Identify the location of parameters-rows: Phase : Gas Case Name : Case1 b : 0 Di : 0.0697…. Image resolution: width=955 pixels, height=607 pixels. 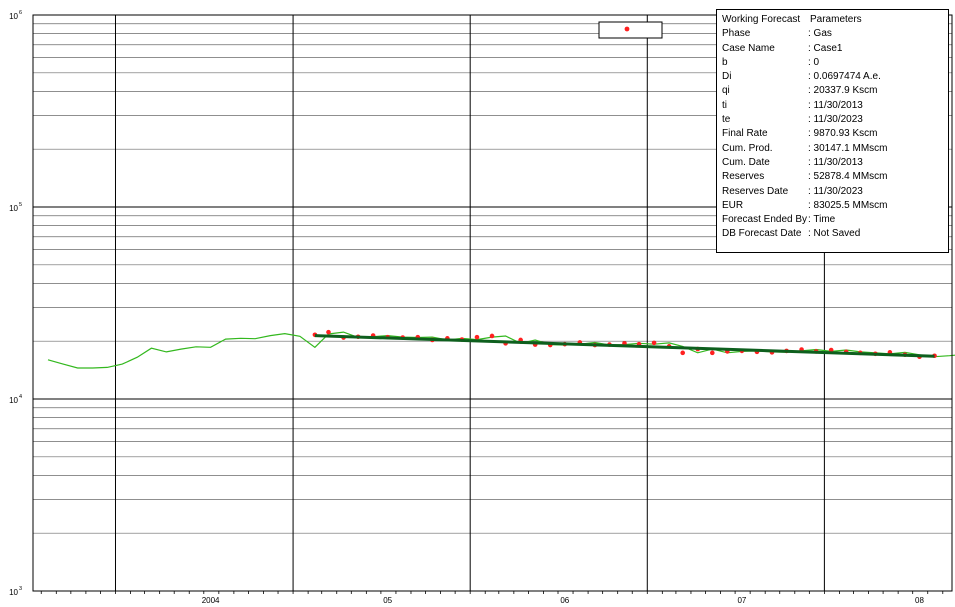
(835, 134).